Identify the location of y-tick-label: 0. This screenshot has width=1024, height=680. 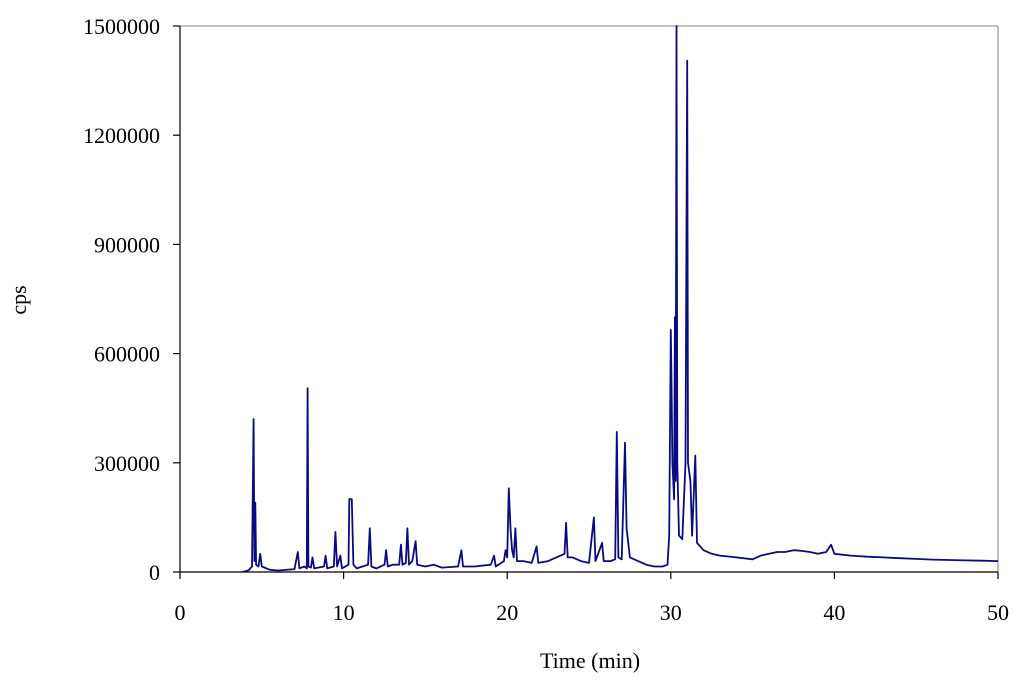
(154, 572).